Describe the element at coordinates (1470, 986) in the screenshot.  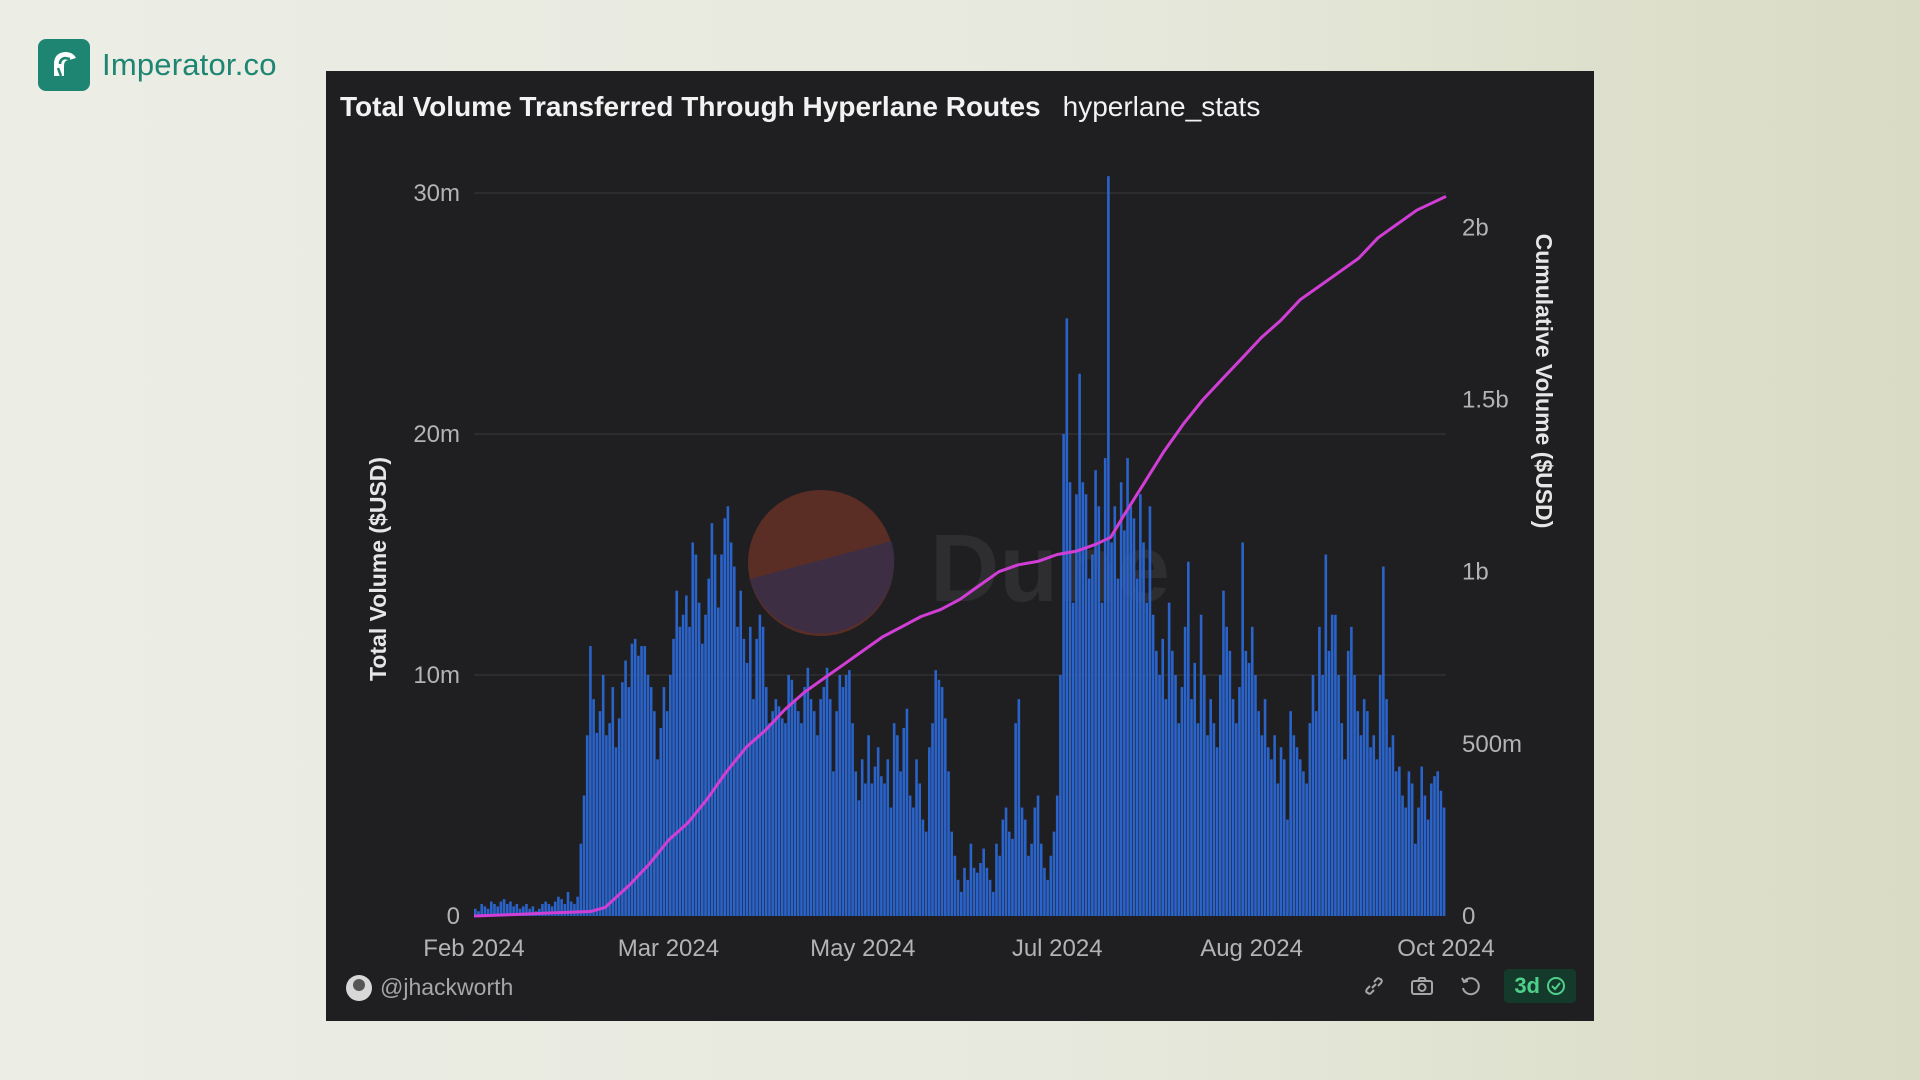
I see `refresh-icon` at that location.